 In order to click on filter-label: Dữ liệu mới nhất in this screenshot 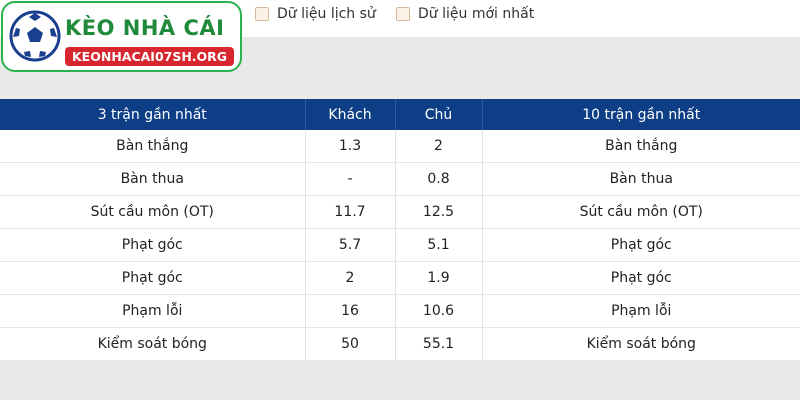, I will do `click(476, 14)`.